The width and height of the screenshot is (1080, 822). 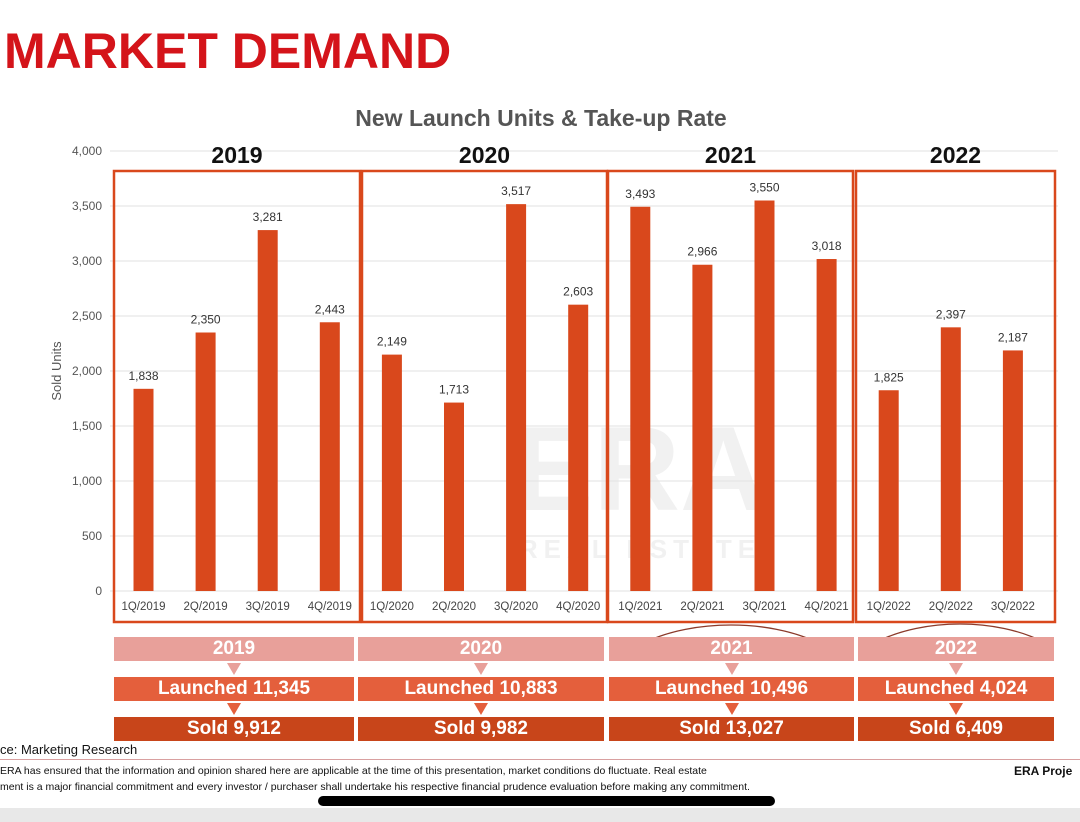 I want to click on x-tick-label: 4Q/2020, so click(x=578, y=607).